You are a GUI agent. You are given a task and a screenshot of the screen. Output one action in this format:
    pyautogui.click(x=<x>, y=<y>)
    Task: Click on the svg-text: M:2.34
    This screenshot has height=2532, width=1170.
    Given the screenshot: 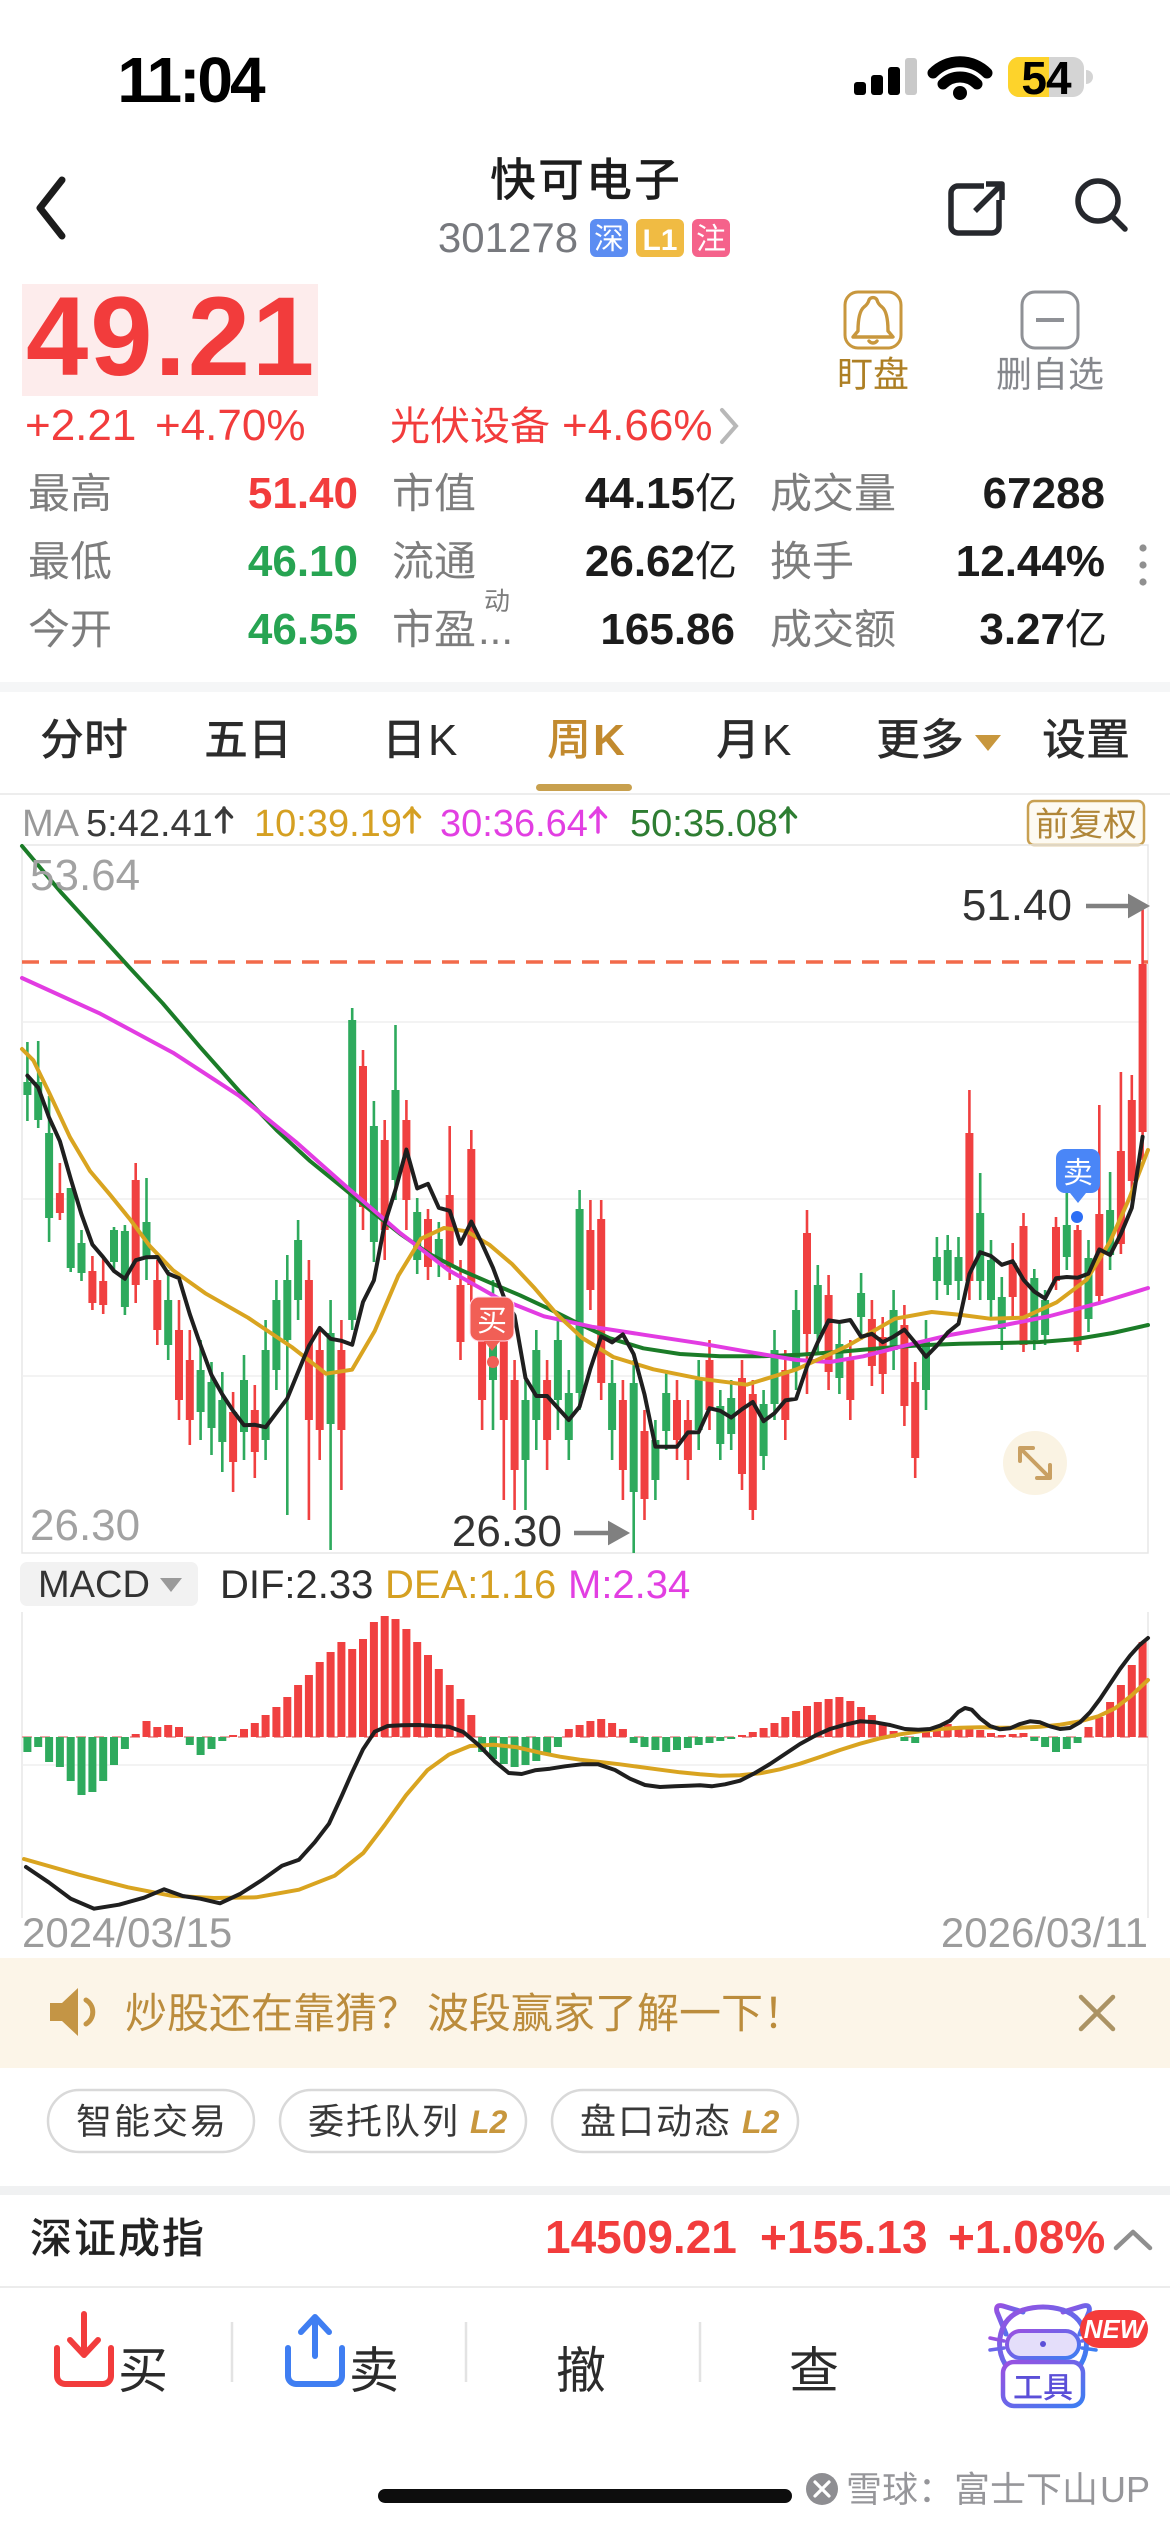 What is the action you would take?
    pyautogui.click(x=629, y=1585)
    